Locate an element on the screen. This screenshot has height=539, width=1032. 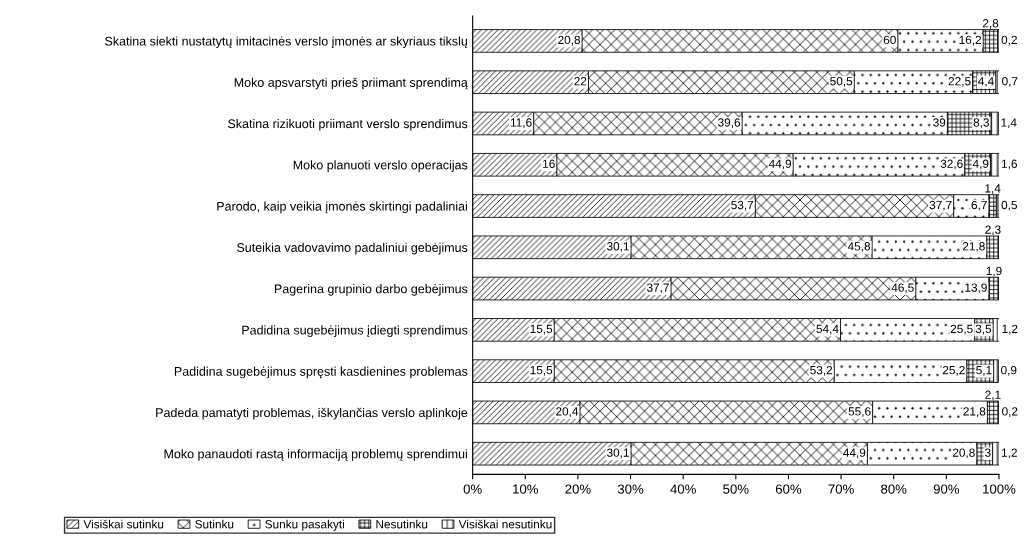
data-label: 5,1 is located at coordinates (984, 371).